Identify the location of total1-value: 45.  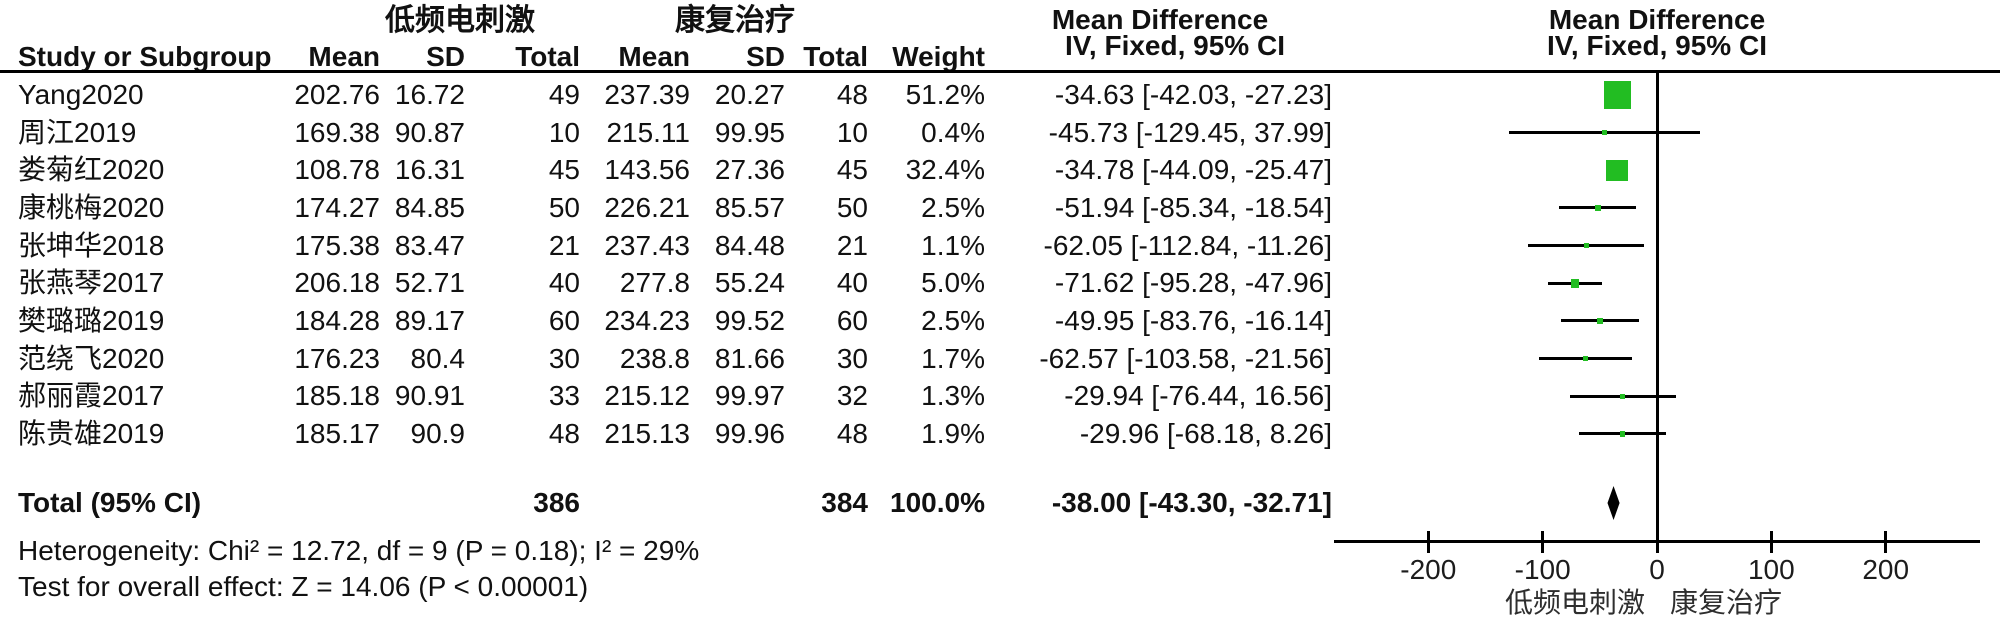
(564, 170).